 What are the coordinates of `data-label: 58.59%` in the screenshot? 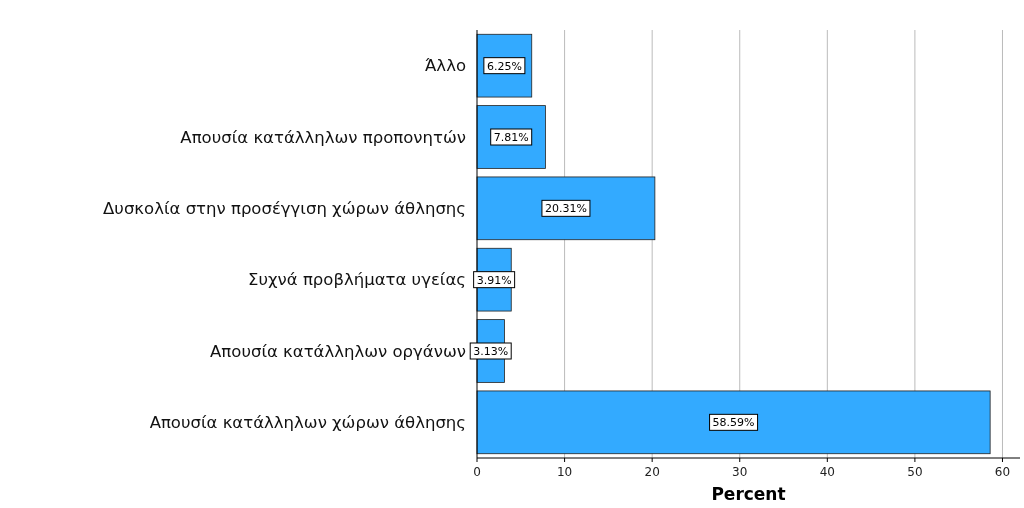 It's located at (733, 423).